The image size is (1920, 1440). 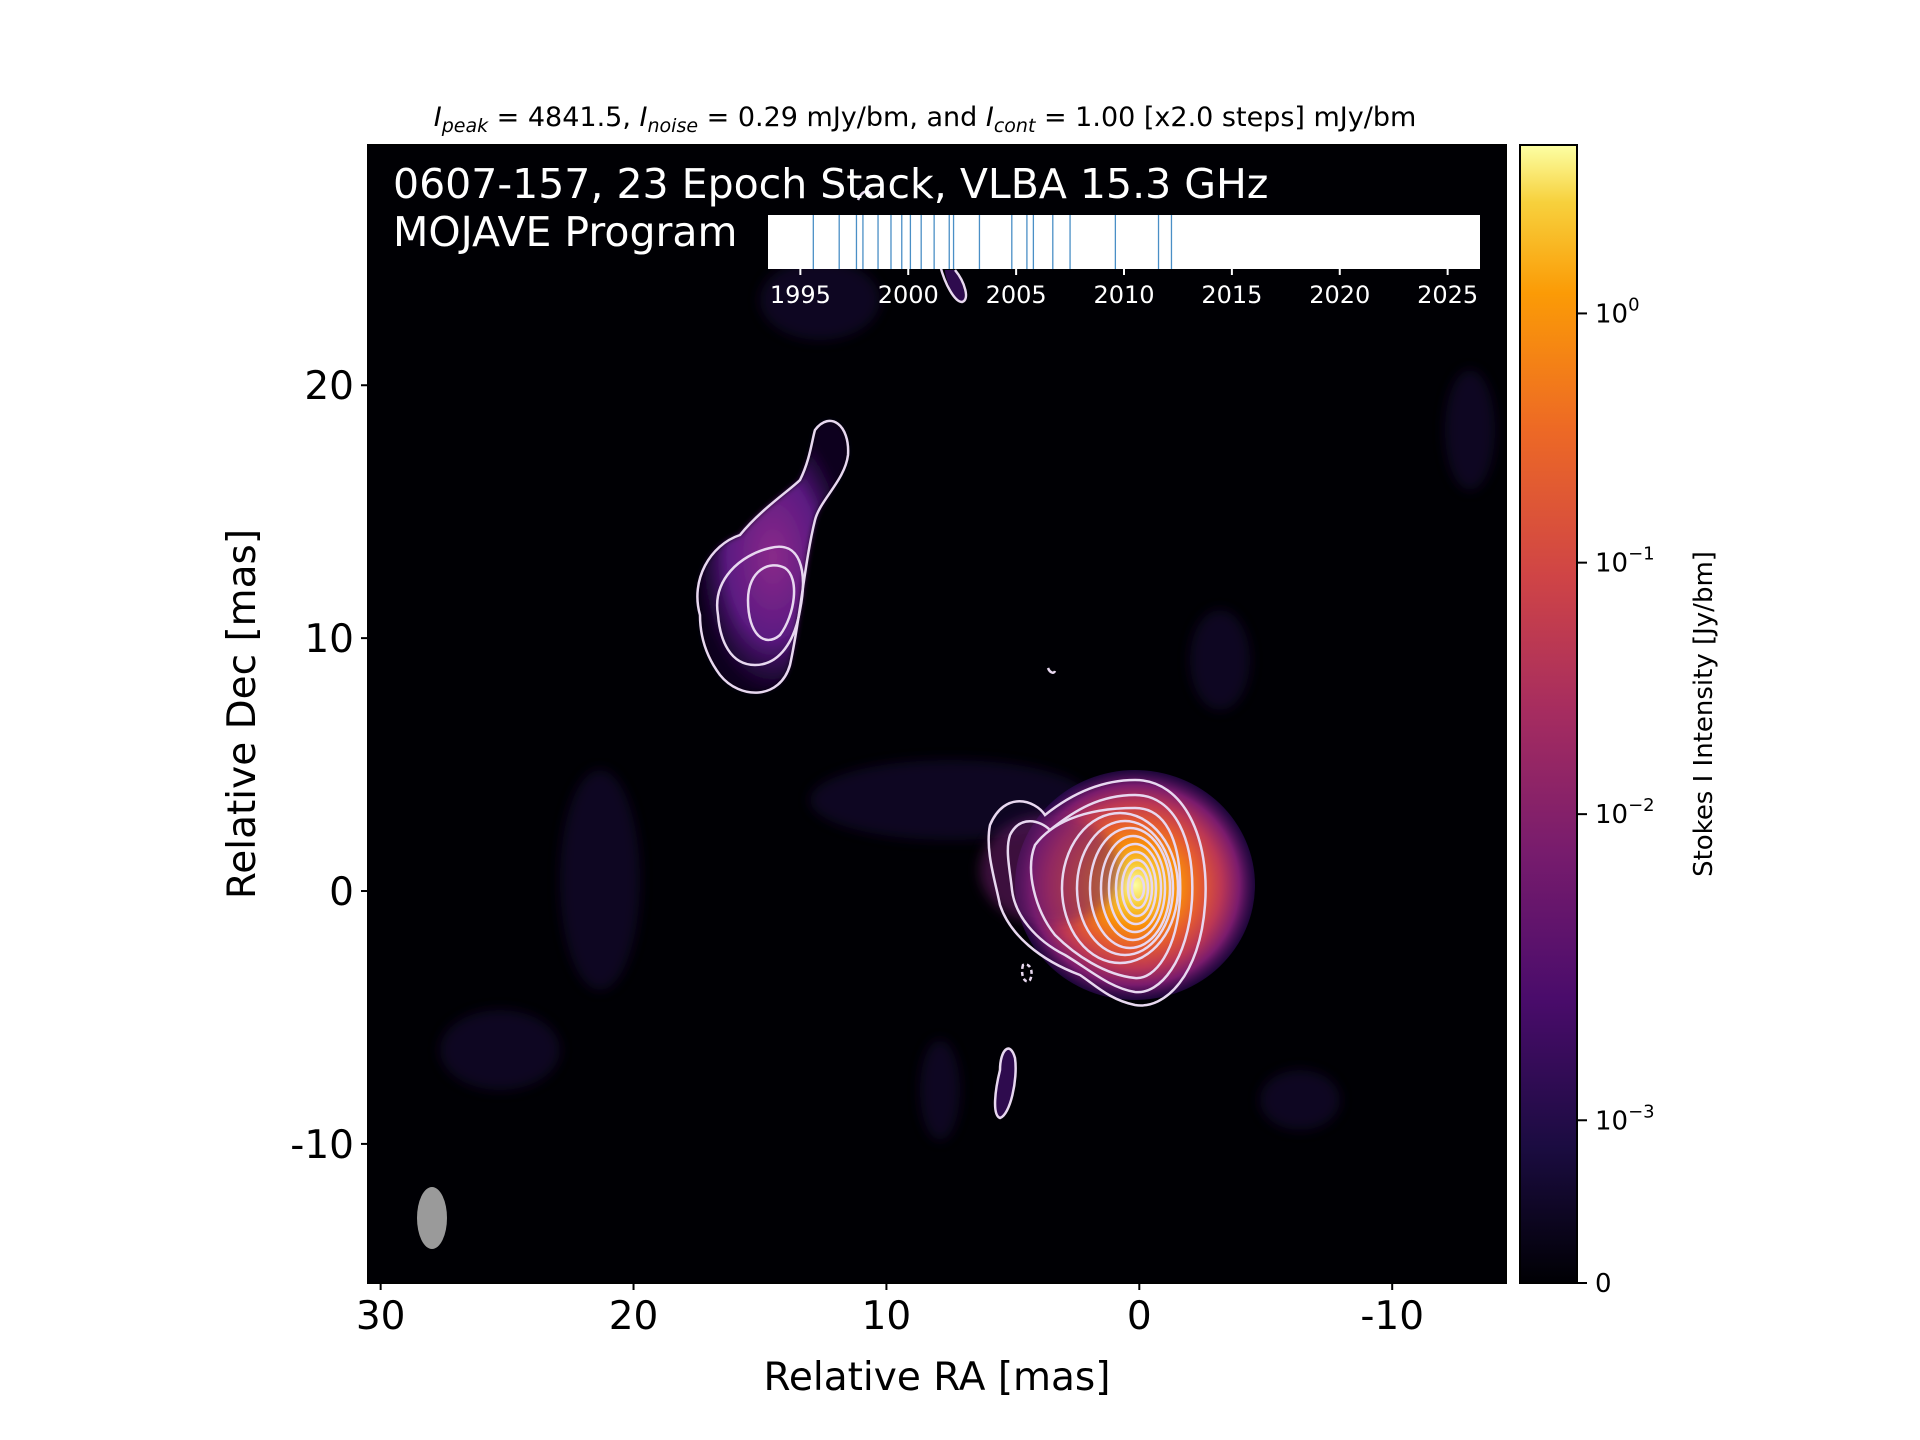 I want to click on colorbar-tick-label: 10⁻¹, so click(x=1625, y=561).